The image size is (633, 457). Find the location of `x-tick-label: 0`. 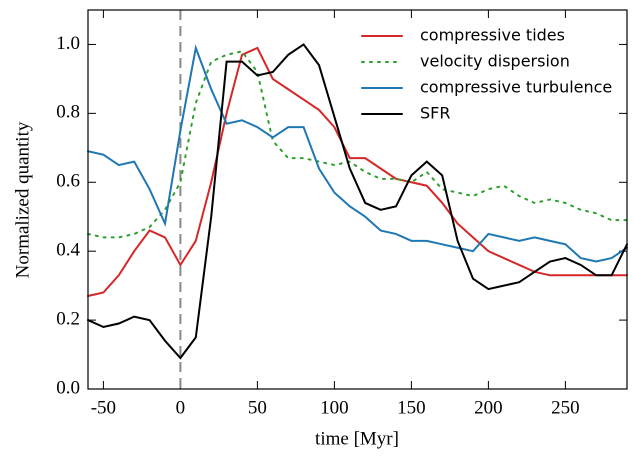

x-tick-label: 0 is located at coordinates (181, 407).